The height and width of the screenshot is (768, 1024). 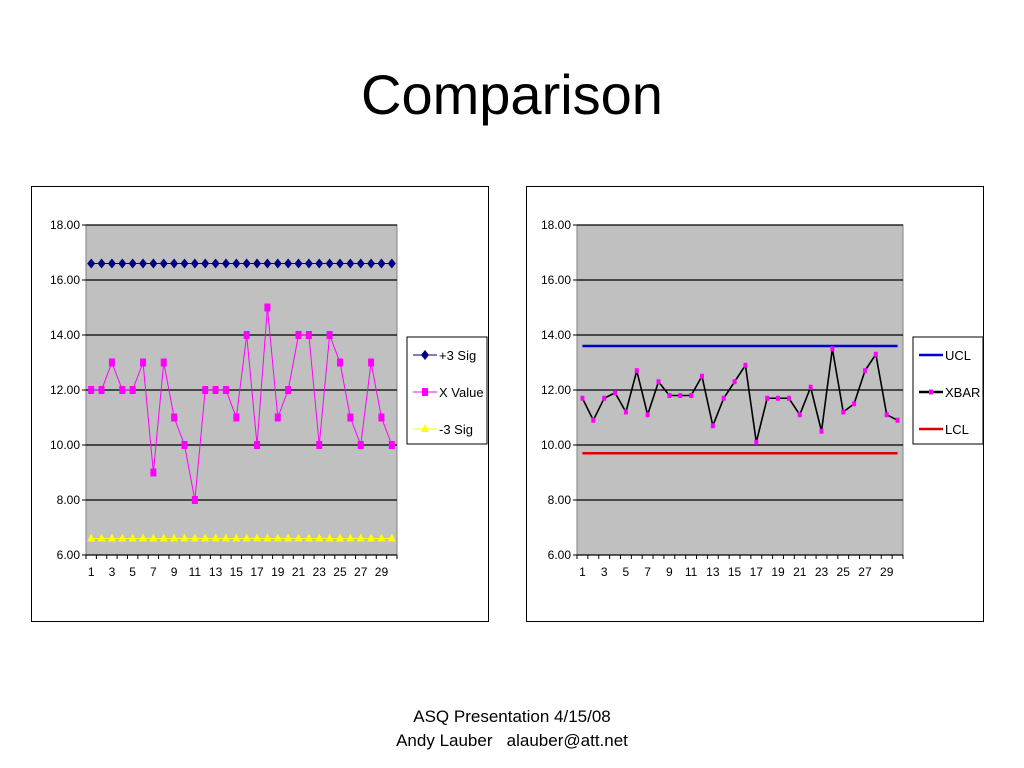 What do you see at coordinates (65, 445) in the screenshot?
I see `left-chart-y-tick-label: 10.00` at bounding box center [65, 445].